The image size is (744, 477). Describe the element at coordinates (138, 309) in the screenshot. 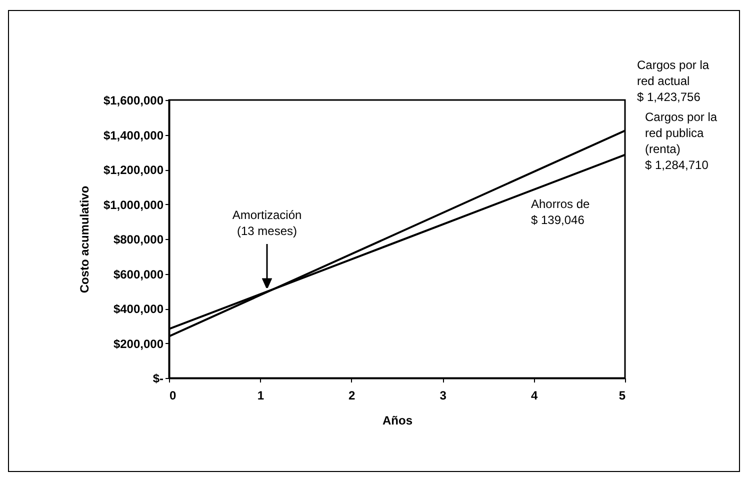

I see `y-tick-label: $400,000` at that location.